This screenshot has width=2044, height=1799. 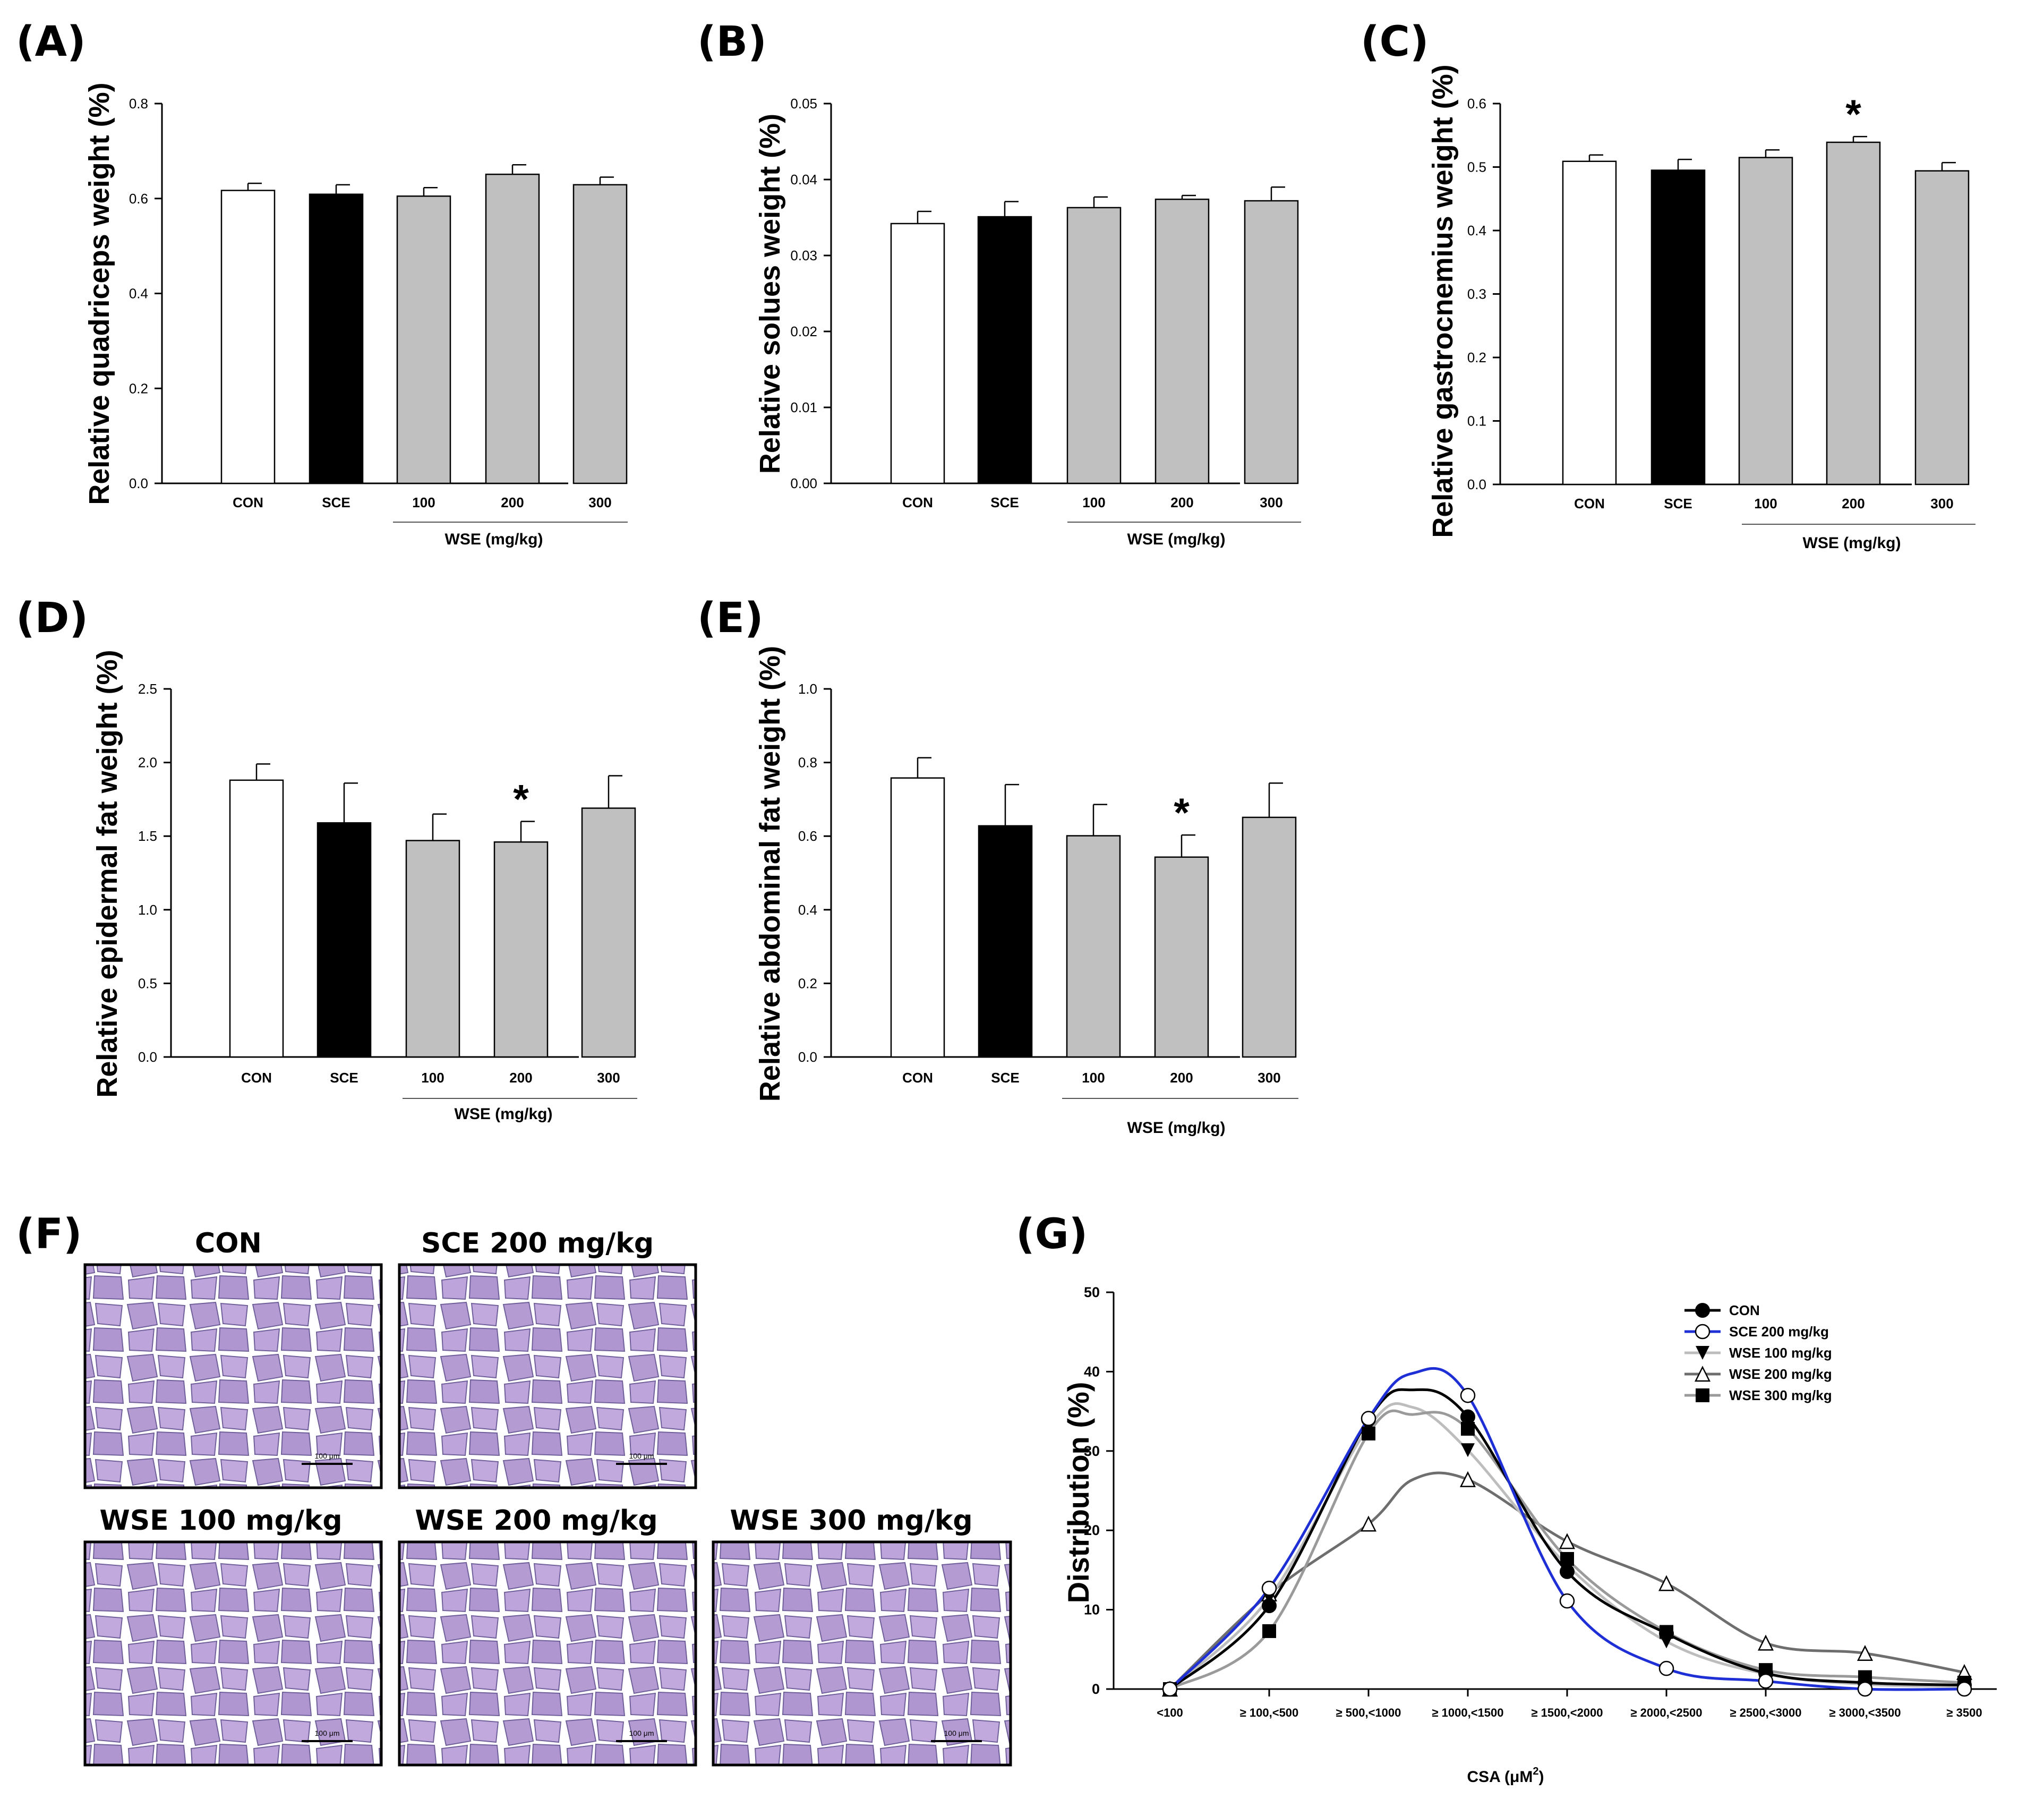 What do you see at coordinates (1567, 1712) in the screenshot?
I see `x-tick-label: ≥ 1500,<2000` at bounding box center [1567, 1712].